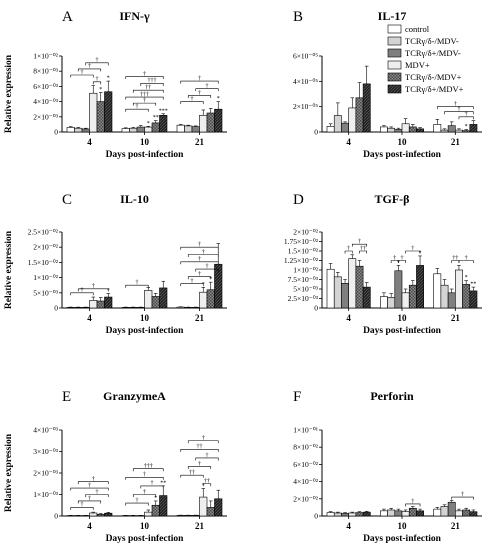 The image size is (490, 550). I want to click on star-mark: **, so click(473, 285).